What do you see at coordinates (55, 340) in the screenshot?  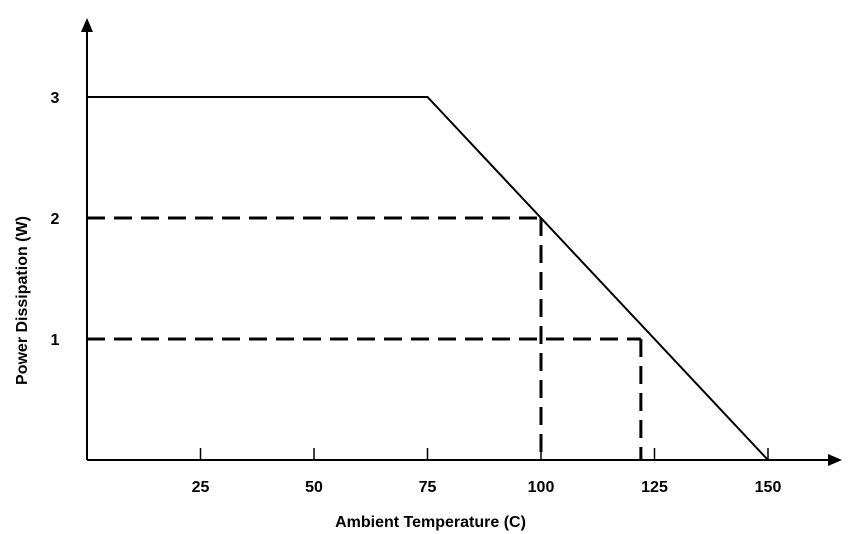 I see `y-tick-label: 1` at bounding box center [55, 340].